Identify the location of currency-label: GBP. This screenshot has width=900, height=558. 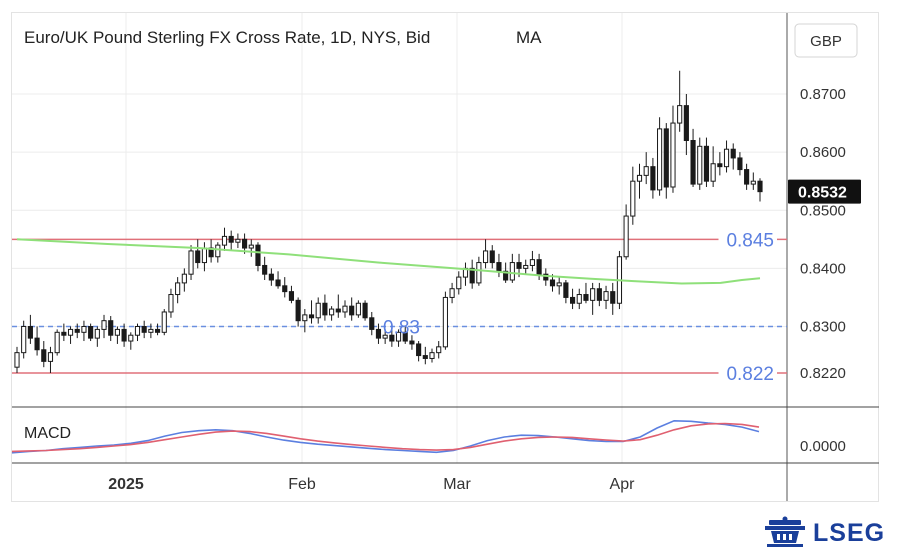
(826, 41).